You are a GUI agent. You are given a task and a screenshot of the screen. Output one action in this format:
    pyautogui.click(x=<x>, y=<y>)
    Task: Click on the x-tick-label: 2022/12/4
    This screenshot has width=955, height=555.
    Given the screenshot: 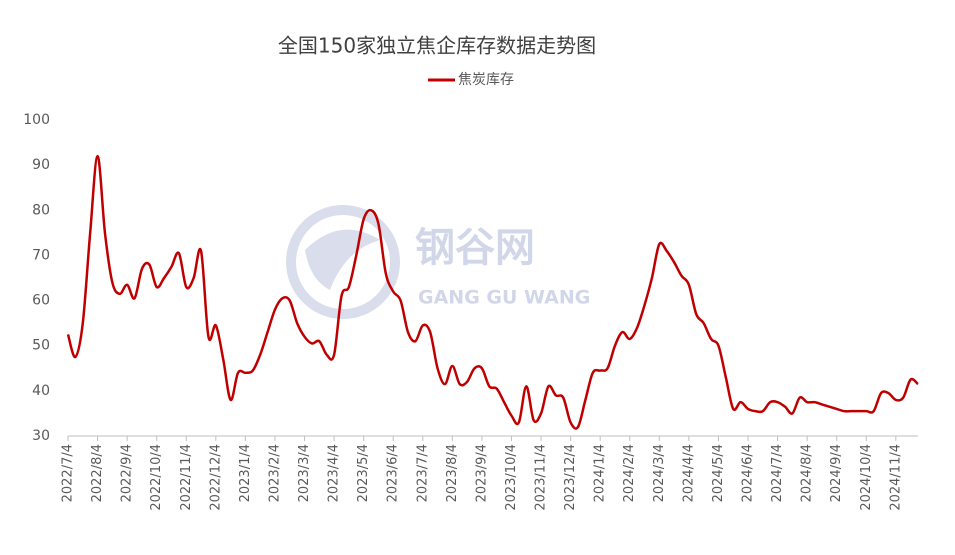 What is the action you would take?
    pyautogui.click(x=215, y=477)
    